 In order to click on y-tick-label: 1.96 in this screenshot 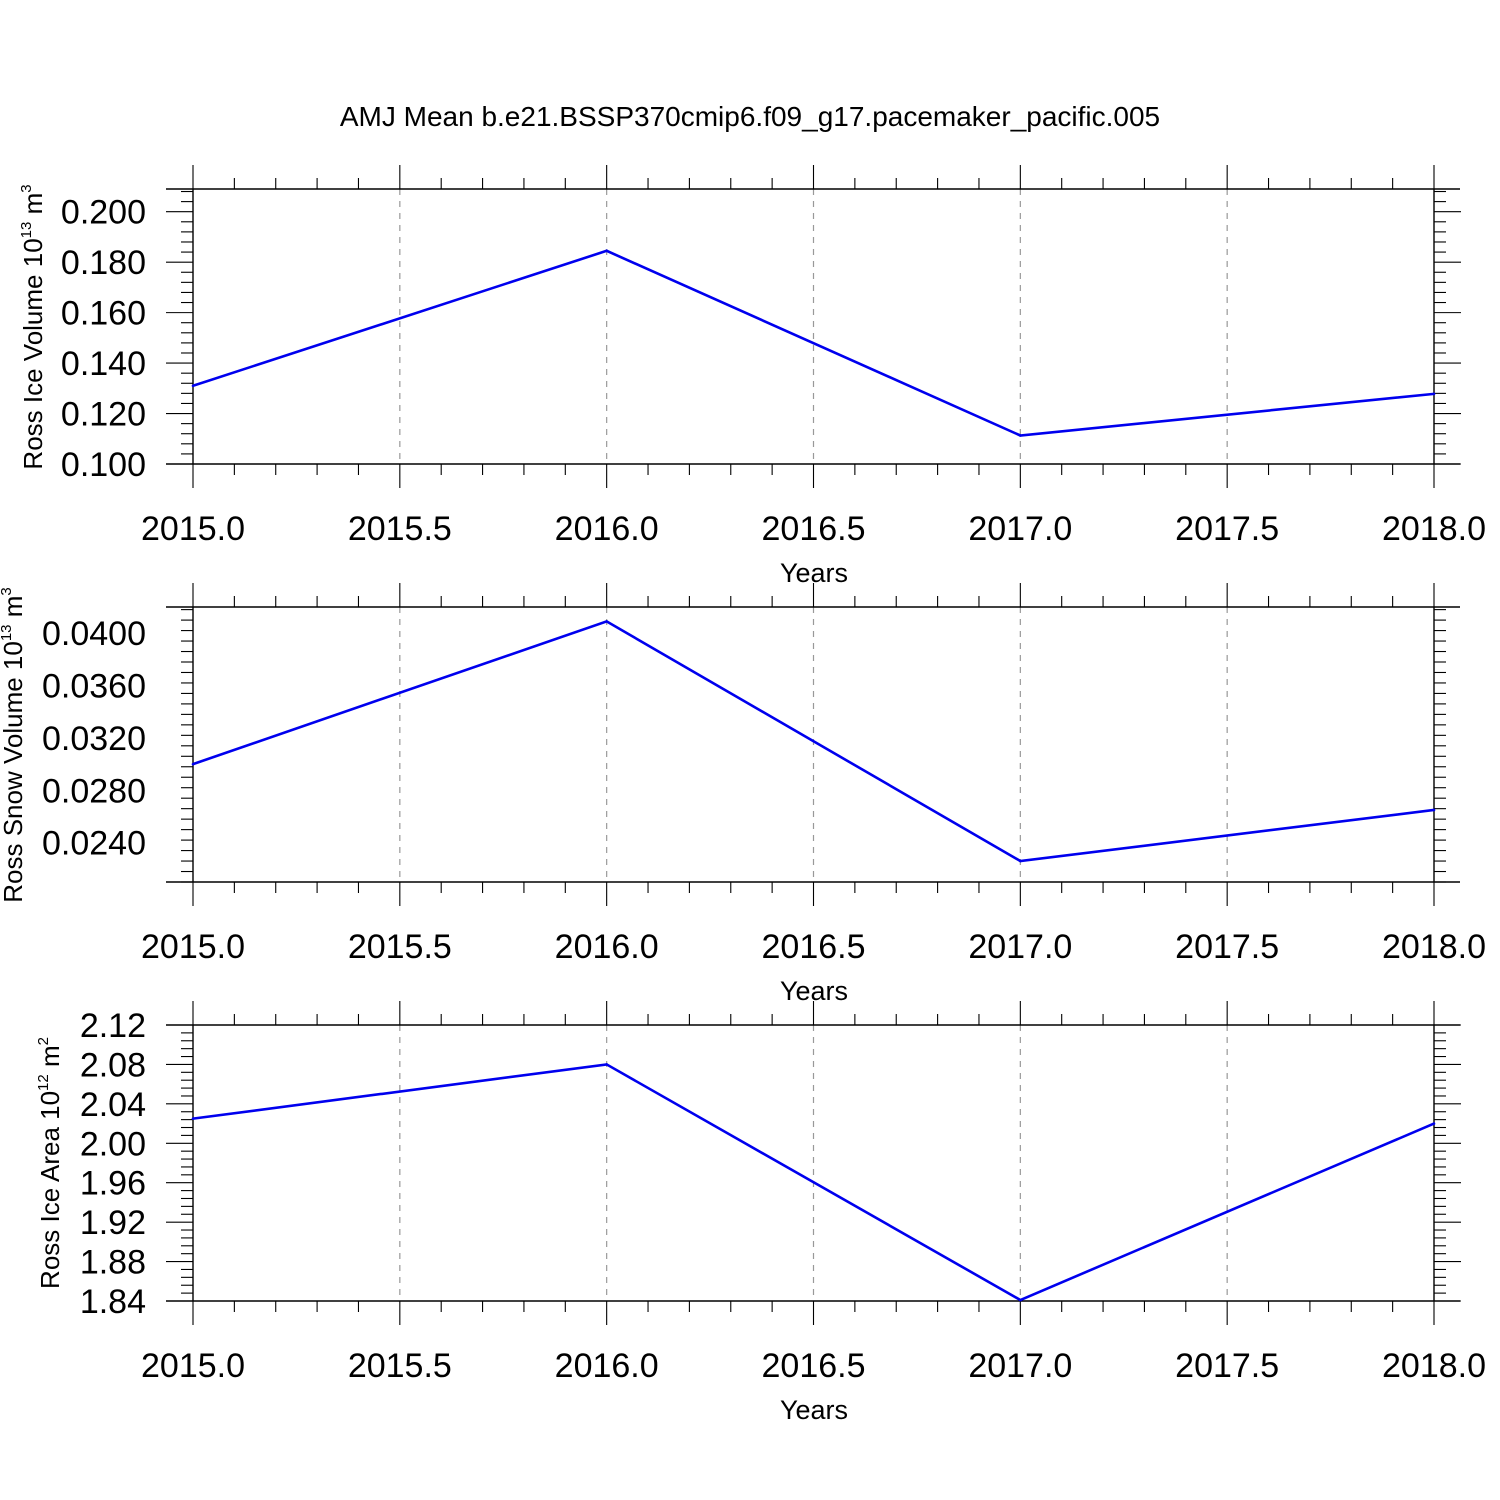, I will do `click(113, 1184)`.